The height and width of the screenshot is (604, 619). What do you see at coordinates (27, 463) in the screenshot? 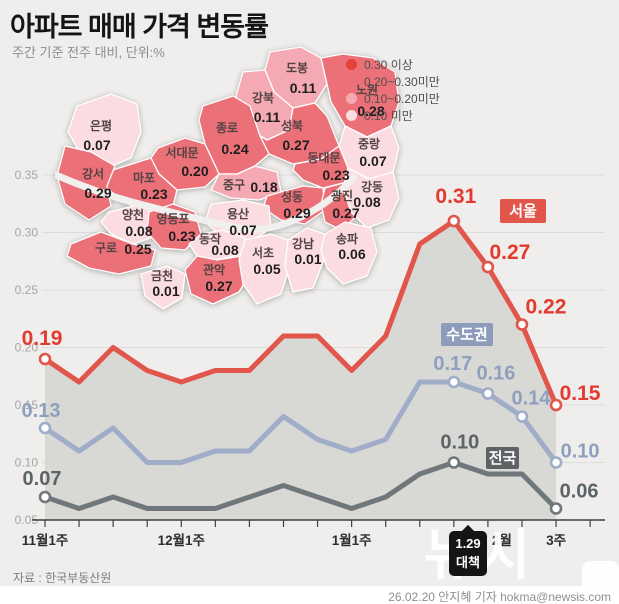
I see `y-tick-label: 0.10` at bounding box center [27, 463].